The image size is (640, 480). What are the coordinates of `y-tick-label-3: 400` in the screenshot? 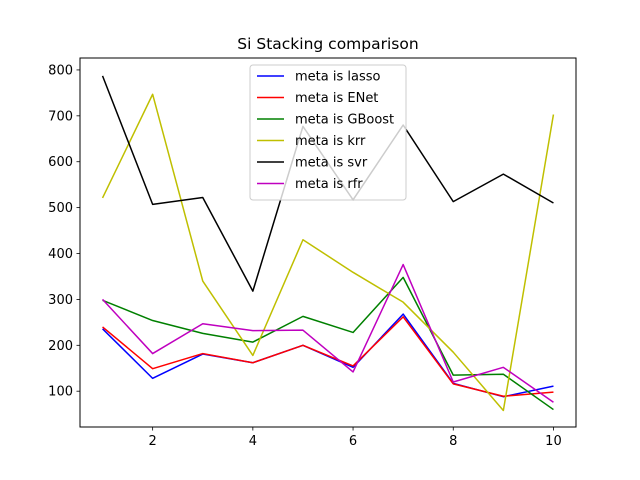 It's located at (60, 254).